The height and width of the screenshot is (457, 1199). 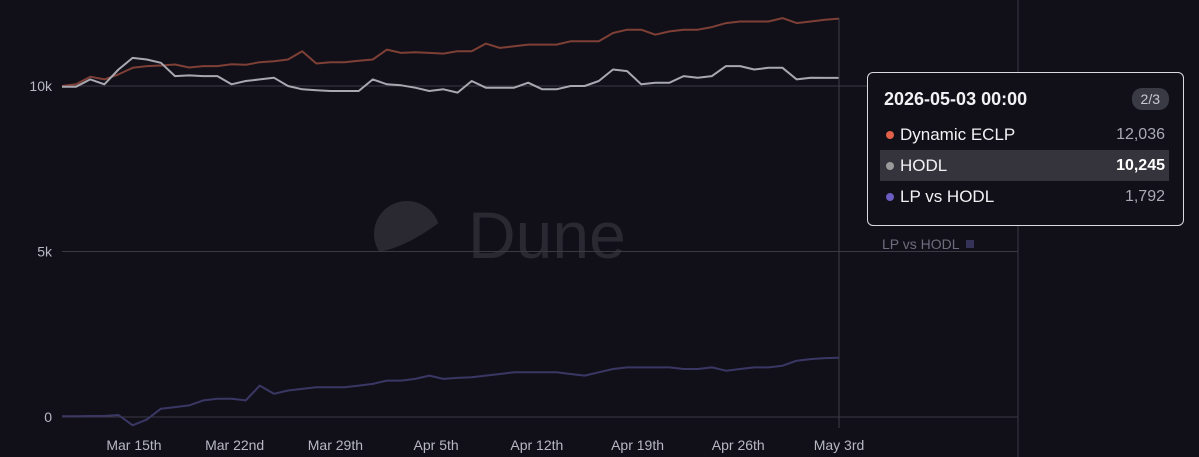 What do you see at coordinates (1144, 196) in the screenshot?
I see `tooltip-series-value: 1,792` at bounding box center [1144, 196].